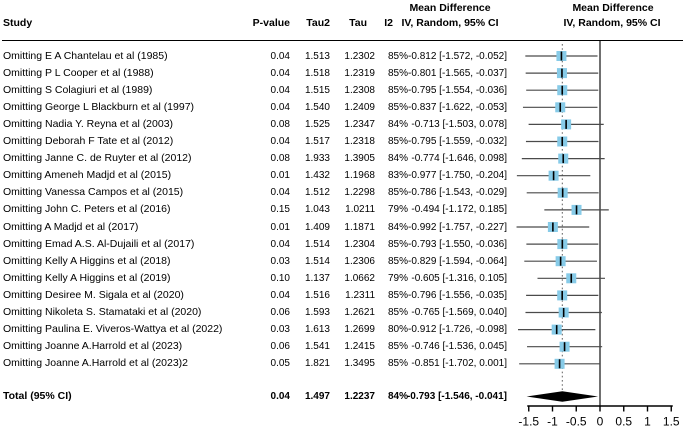  I want to click on x-axis-tick-label: 0, so click(600, 422).